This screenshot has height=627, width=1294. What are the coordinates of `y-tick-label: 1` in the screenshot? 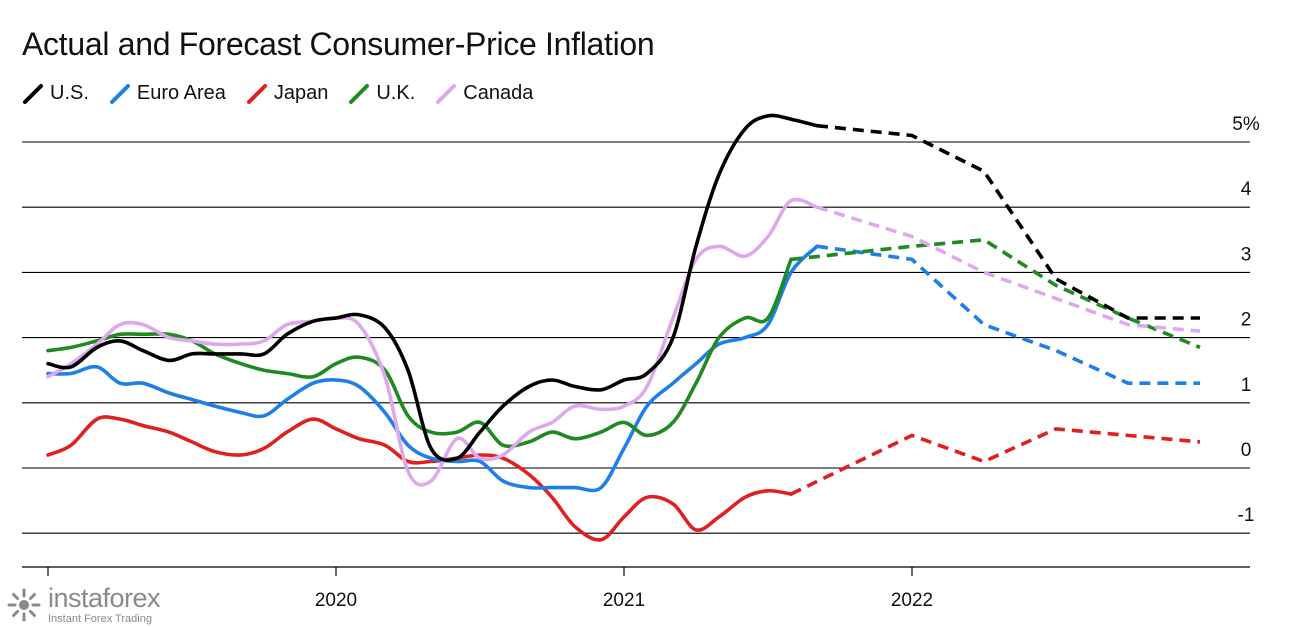 It's located at (1246, 385).